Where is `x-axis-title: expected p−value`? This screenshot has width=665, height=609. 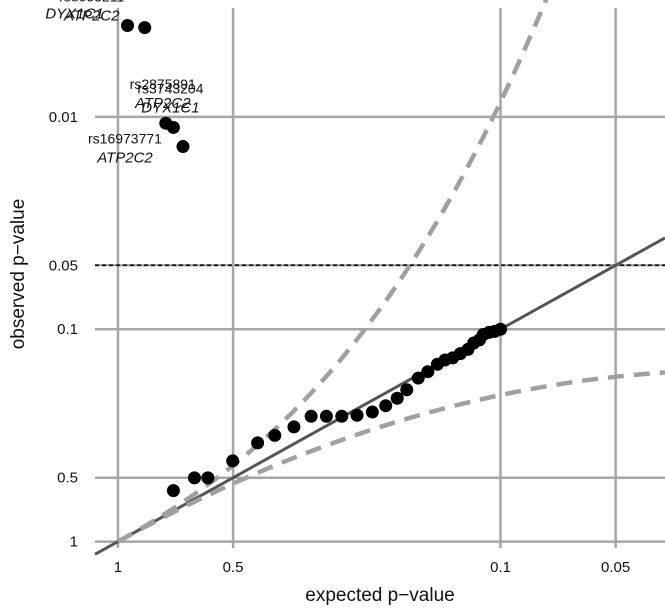 x-axis-title: expected p−value is located at coordinates (379, 595).